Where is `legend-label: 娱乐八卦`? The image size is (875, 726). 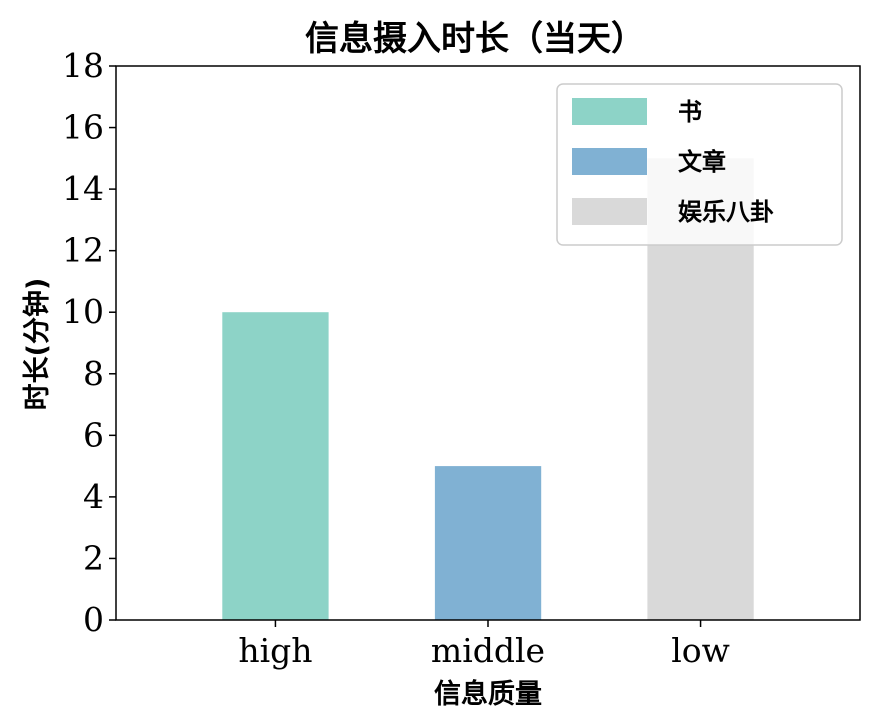
legend-label: 娱乐八卦 is located at coordinates (726, 212).